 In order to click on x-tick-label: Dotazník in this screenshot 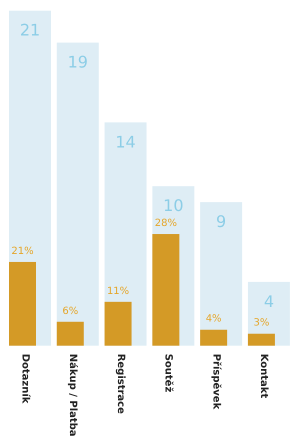, I will do `click(24, 379)`.